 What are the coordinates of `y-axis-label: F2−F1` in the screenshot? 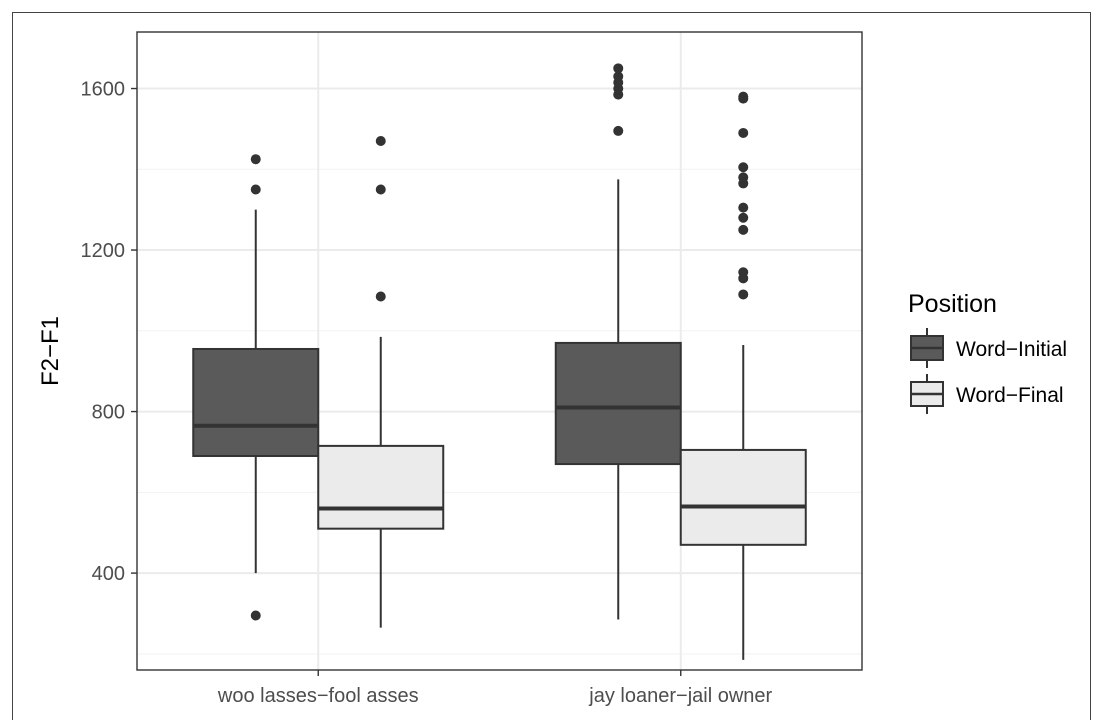 It's located at (50, 351).